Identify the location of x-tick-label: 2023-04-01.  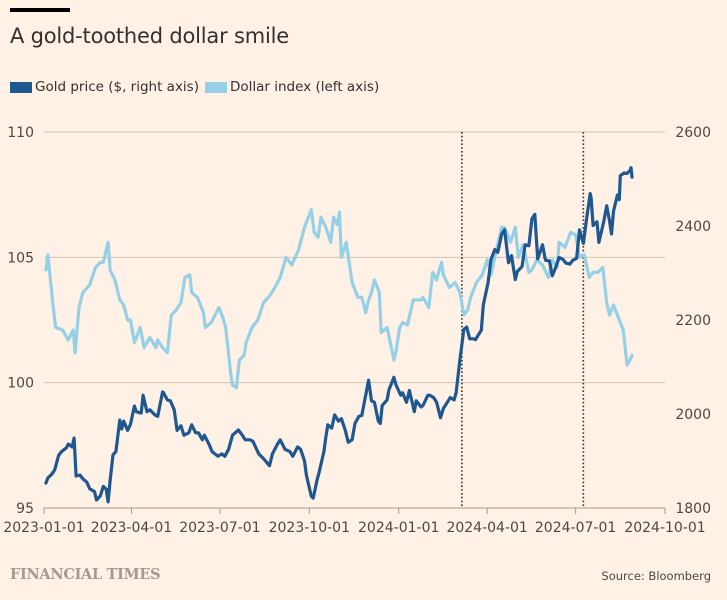
(131, 528).